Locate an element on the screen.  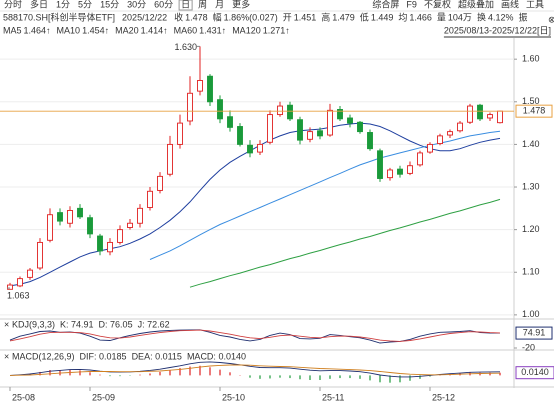
ma-value: 1.464↑ is located at coordinates (37, 30).